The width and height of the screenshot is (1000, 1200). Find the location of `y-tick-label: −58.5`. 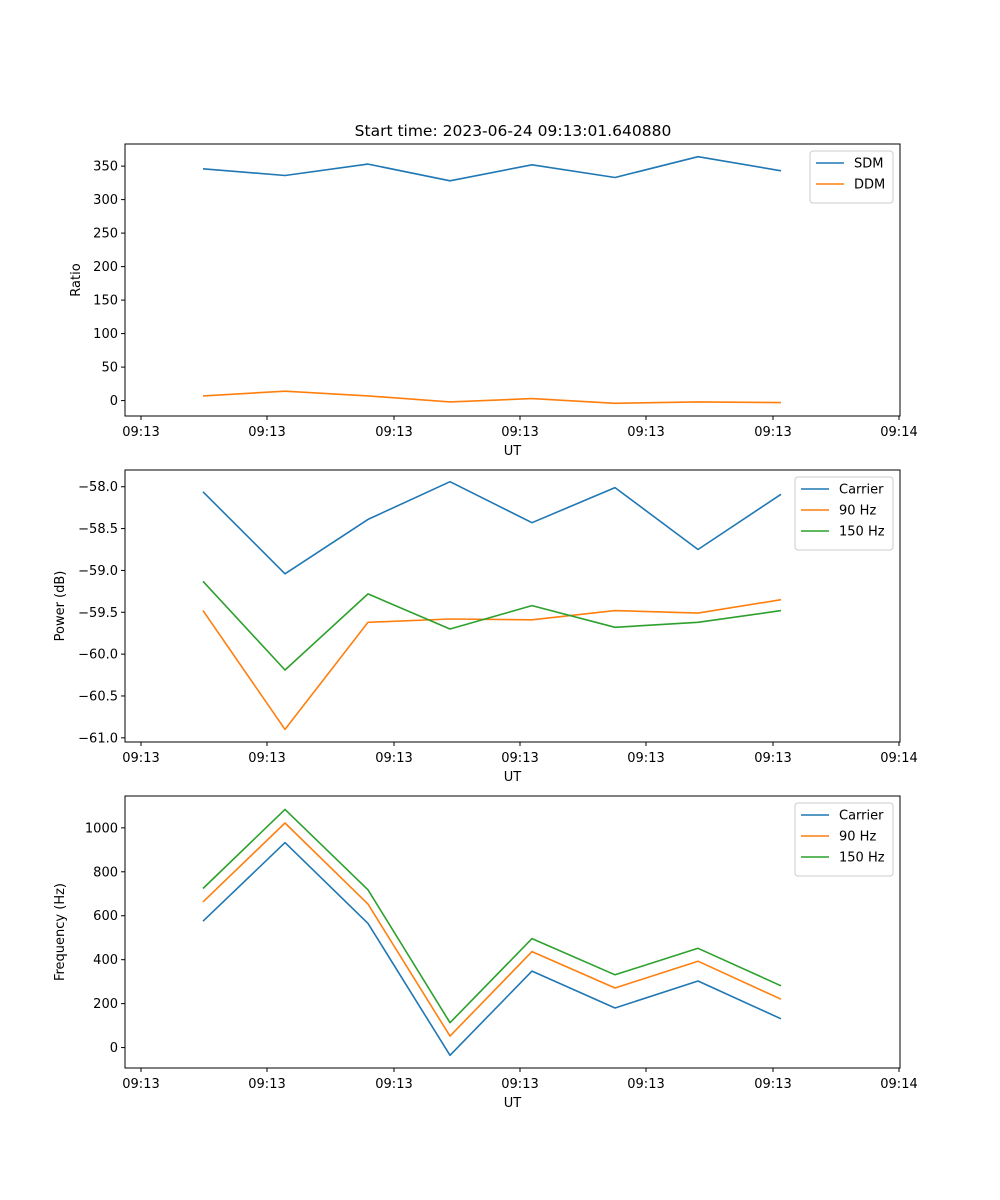

y-tick-label: −58.5 is located at coordinates (98, 529).